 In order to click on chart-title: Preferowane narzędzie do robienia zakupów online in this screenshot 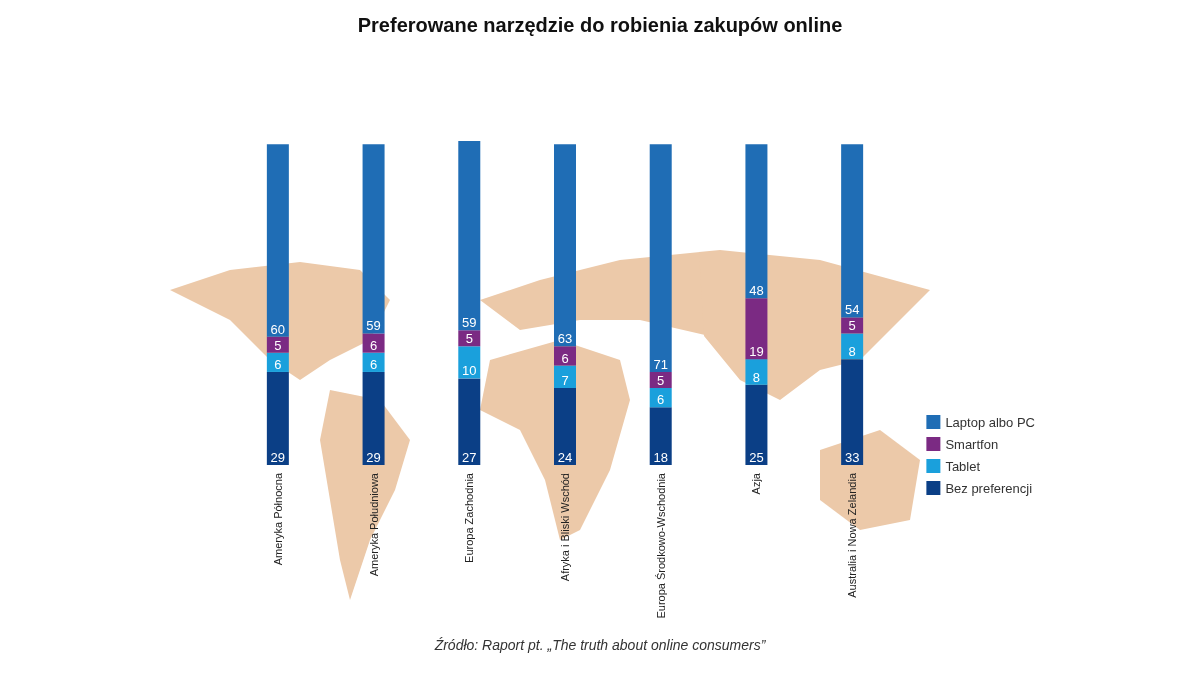, I will do `click(600, 25)`.